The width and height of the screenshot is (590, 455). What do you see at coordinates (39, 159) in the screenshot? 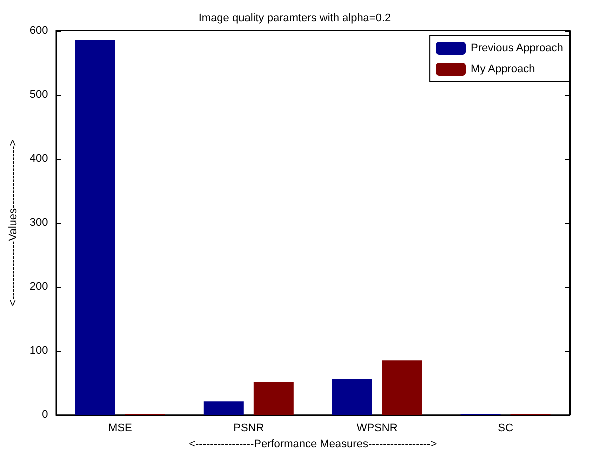
I see `y-tick-label: 400` at bounding box center [39, 159].